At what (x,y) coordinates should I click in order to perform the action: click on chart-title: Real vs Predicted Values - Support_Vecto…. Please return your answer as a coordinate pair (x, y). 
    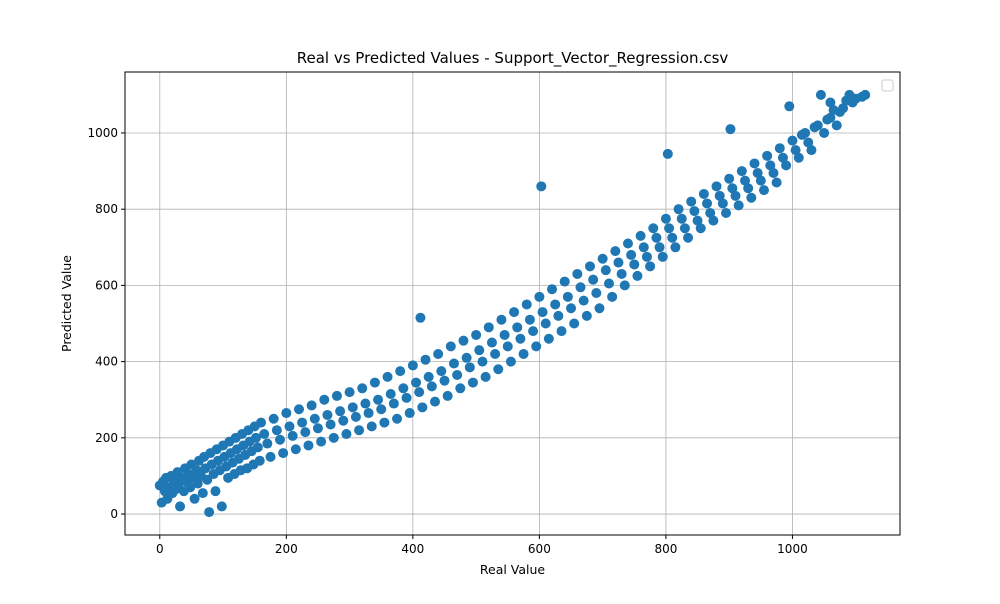
    Looking at the image, I should click on (513, 58).